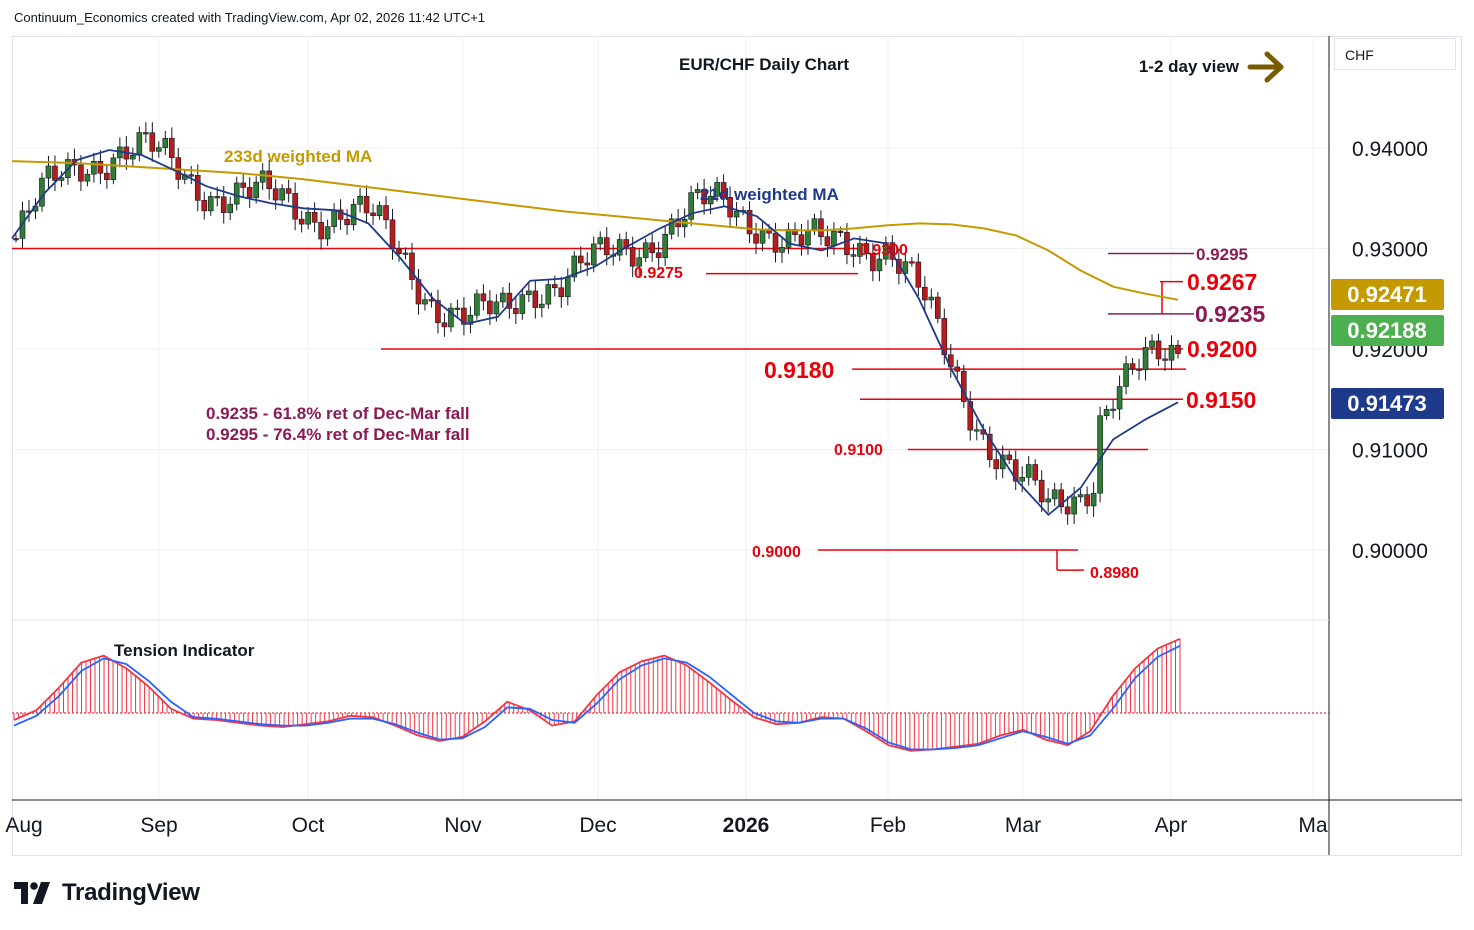 This screenshot has height=930, width=1474. I want to click on tradingview-logo-icon, so click(32, 893).